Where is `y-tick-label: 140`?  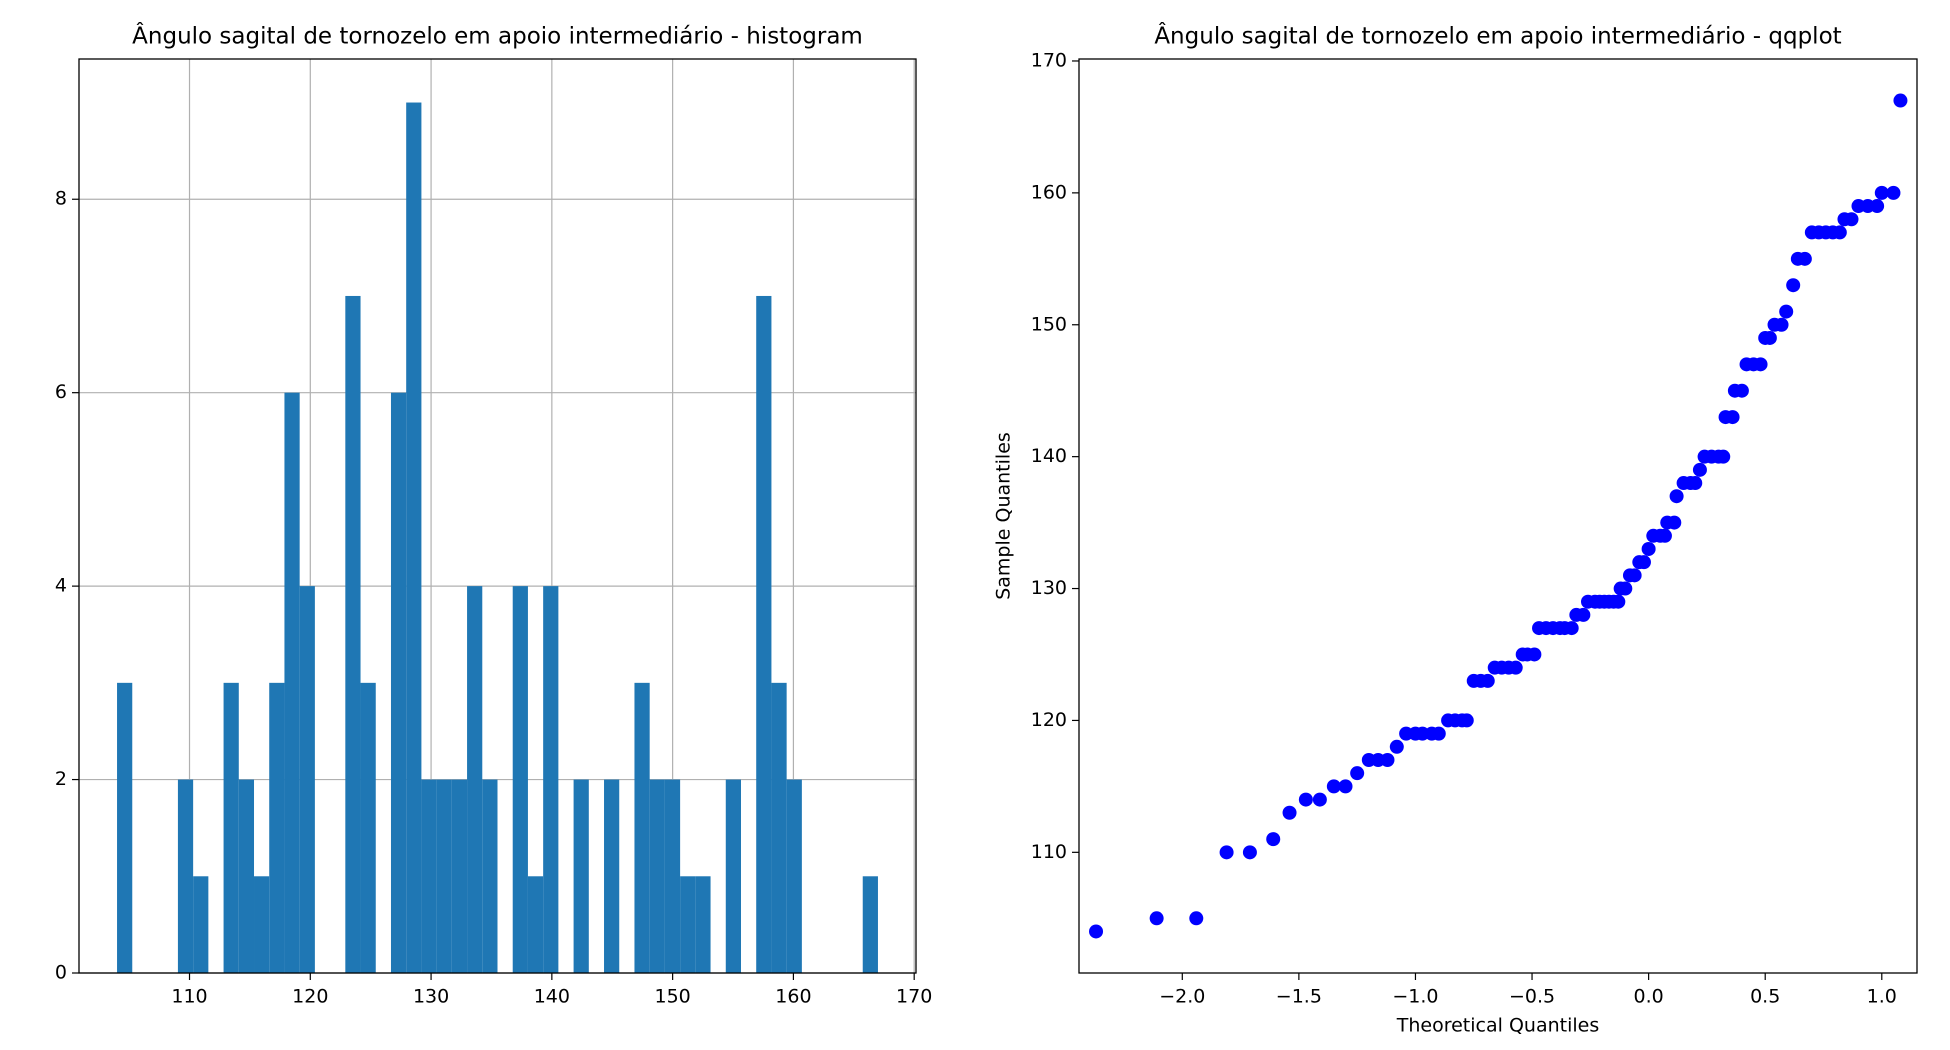
y-tick-label: 140 is located at coordinates (1049, 456).